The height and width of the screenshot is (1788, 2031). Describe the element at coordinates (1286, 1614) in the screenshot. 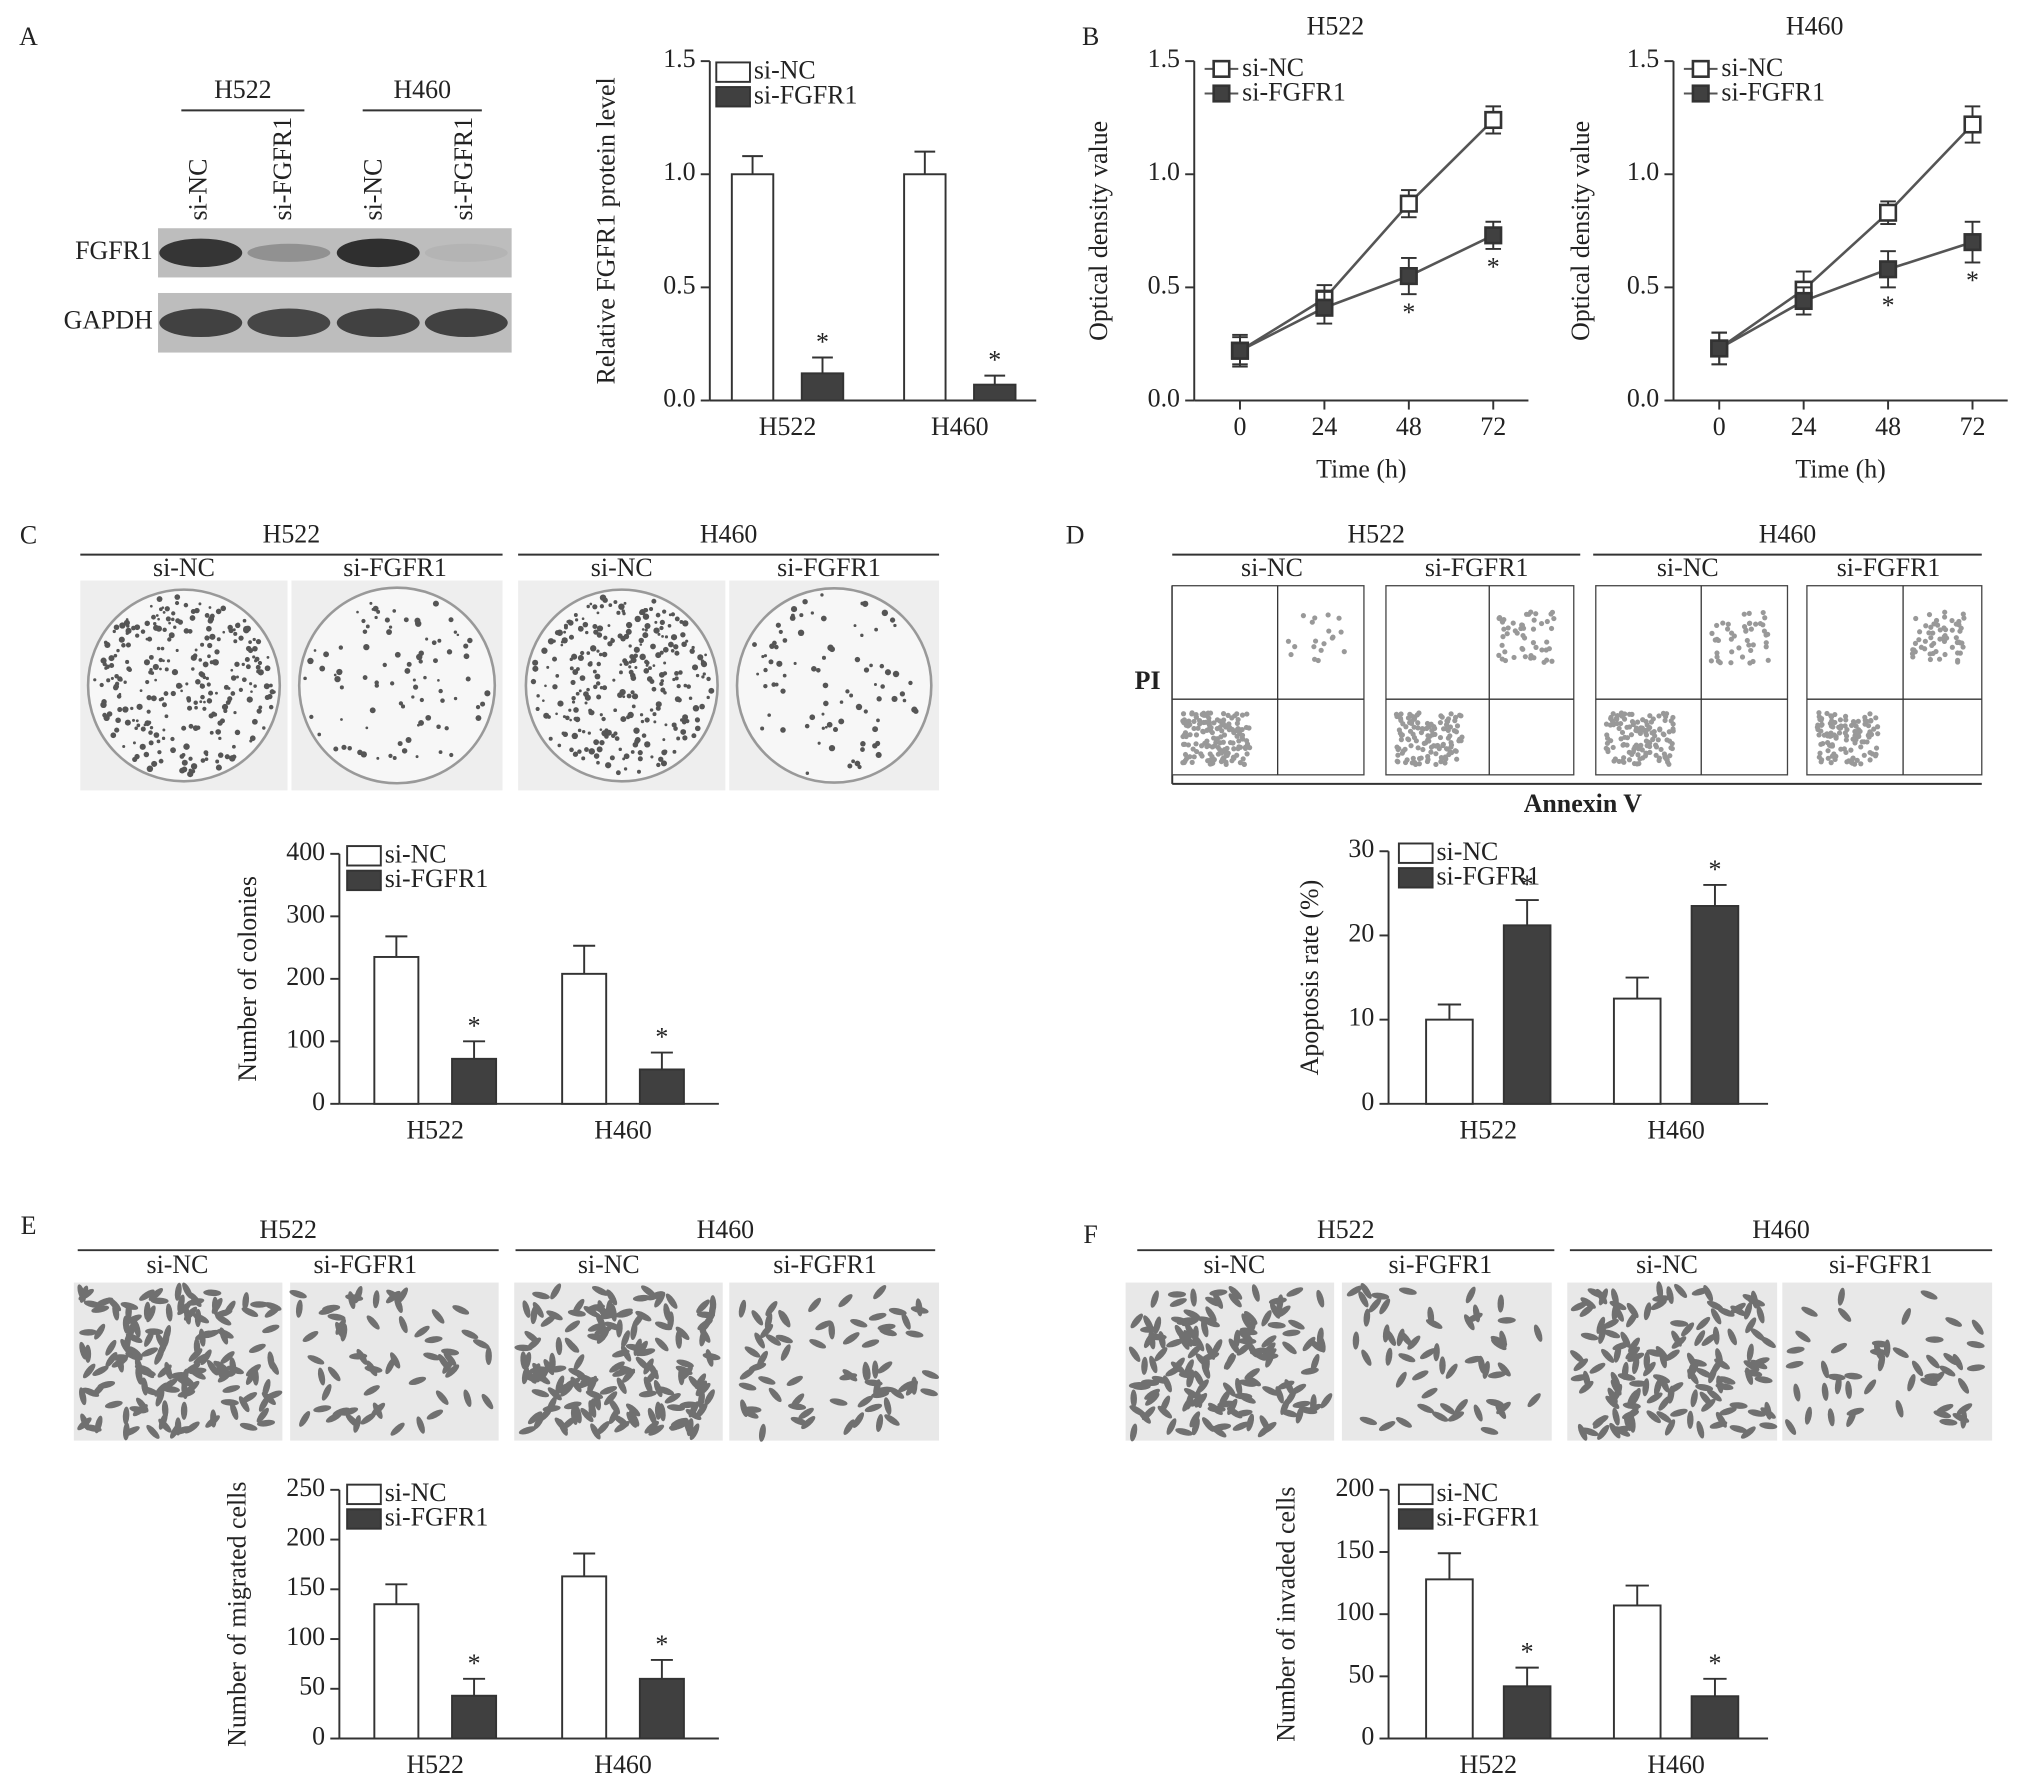

I see `y-axis-label: Number of invaded cells` at that location.